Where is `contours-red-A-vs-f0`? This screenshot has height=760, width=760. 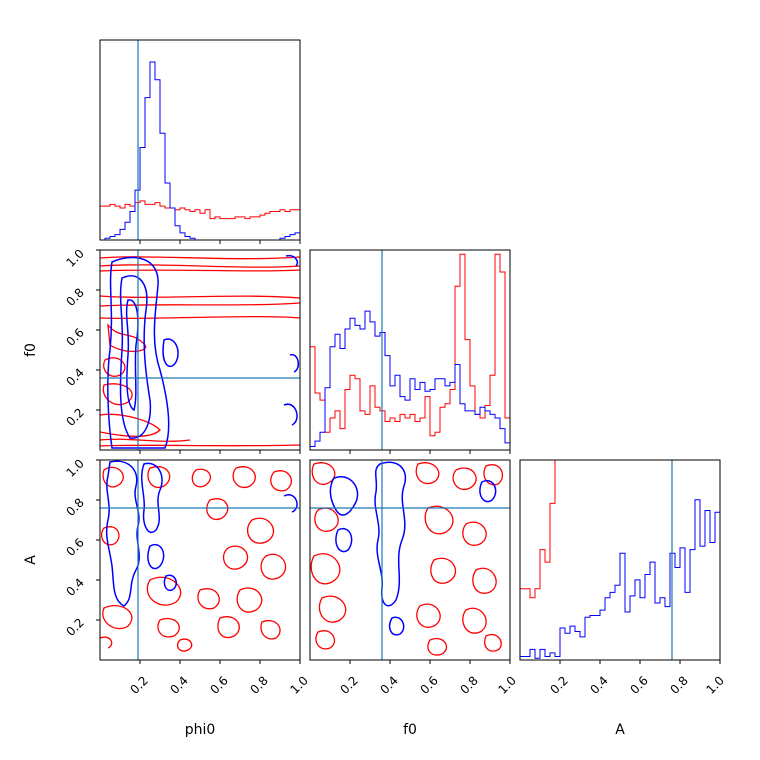
contours-red-A-vs-f0 is located at coordinates (406, 559).